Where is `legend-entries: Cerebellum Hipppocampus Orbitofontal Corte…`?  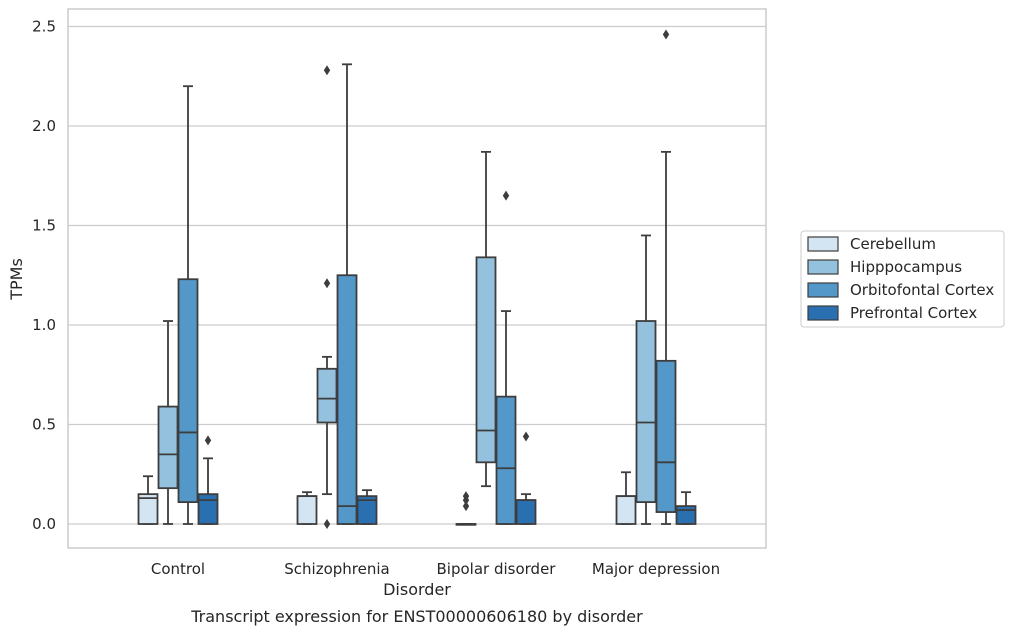
legend-entries: Cerebellum Hipppocampus Orbitofontal Corte… is located at coordinates (900, 278).